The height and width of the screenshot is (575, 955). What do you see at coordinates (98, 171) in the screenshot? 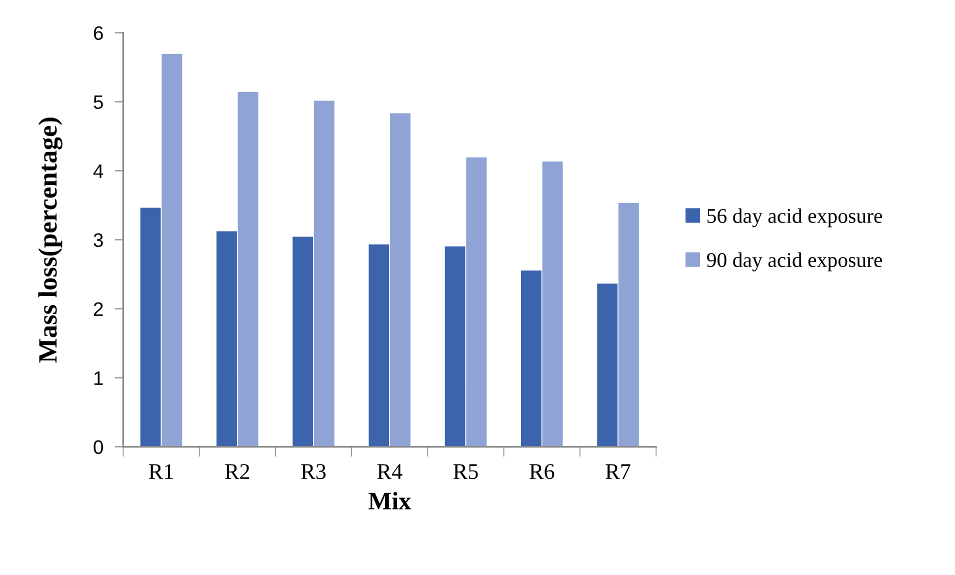
I see `y-tick-label: 4` at bounding box center [98, 171].